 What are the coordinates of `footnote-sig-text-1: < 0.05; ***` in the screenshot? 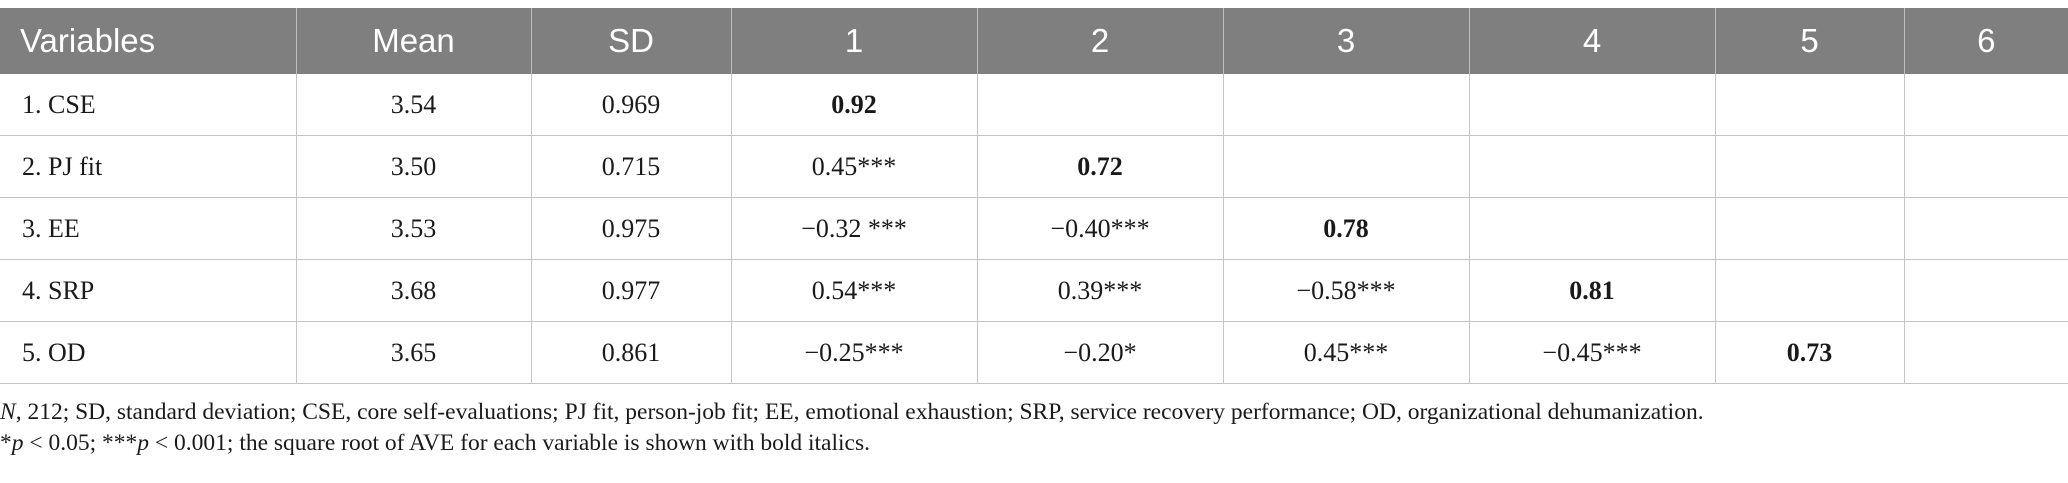 It's located at (80, 443).